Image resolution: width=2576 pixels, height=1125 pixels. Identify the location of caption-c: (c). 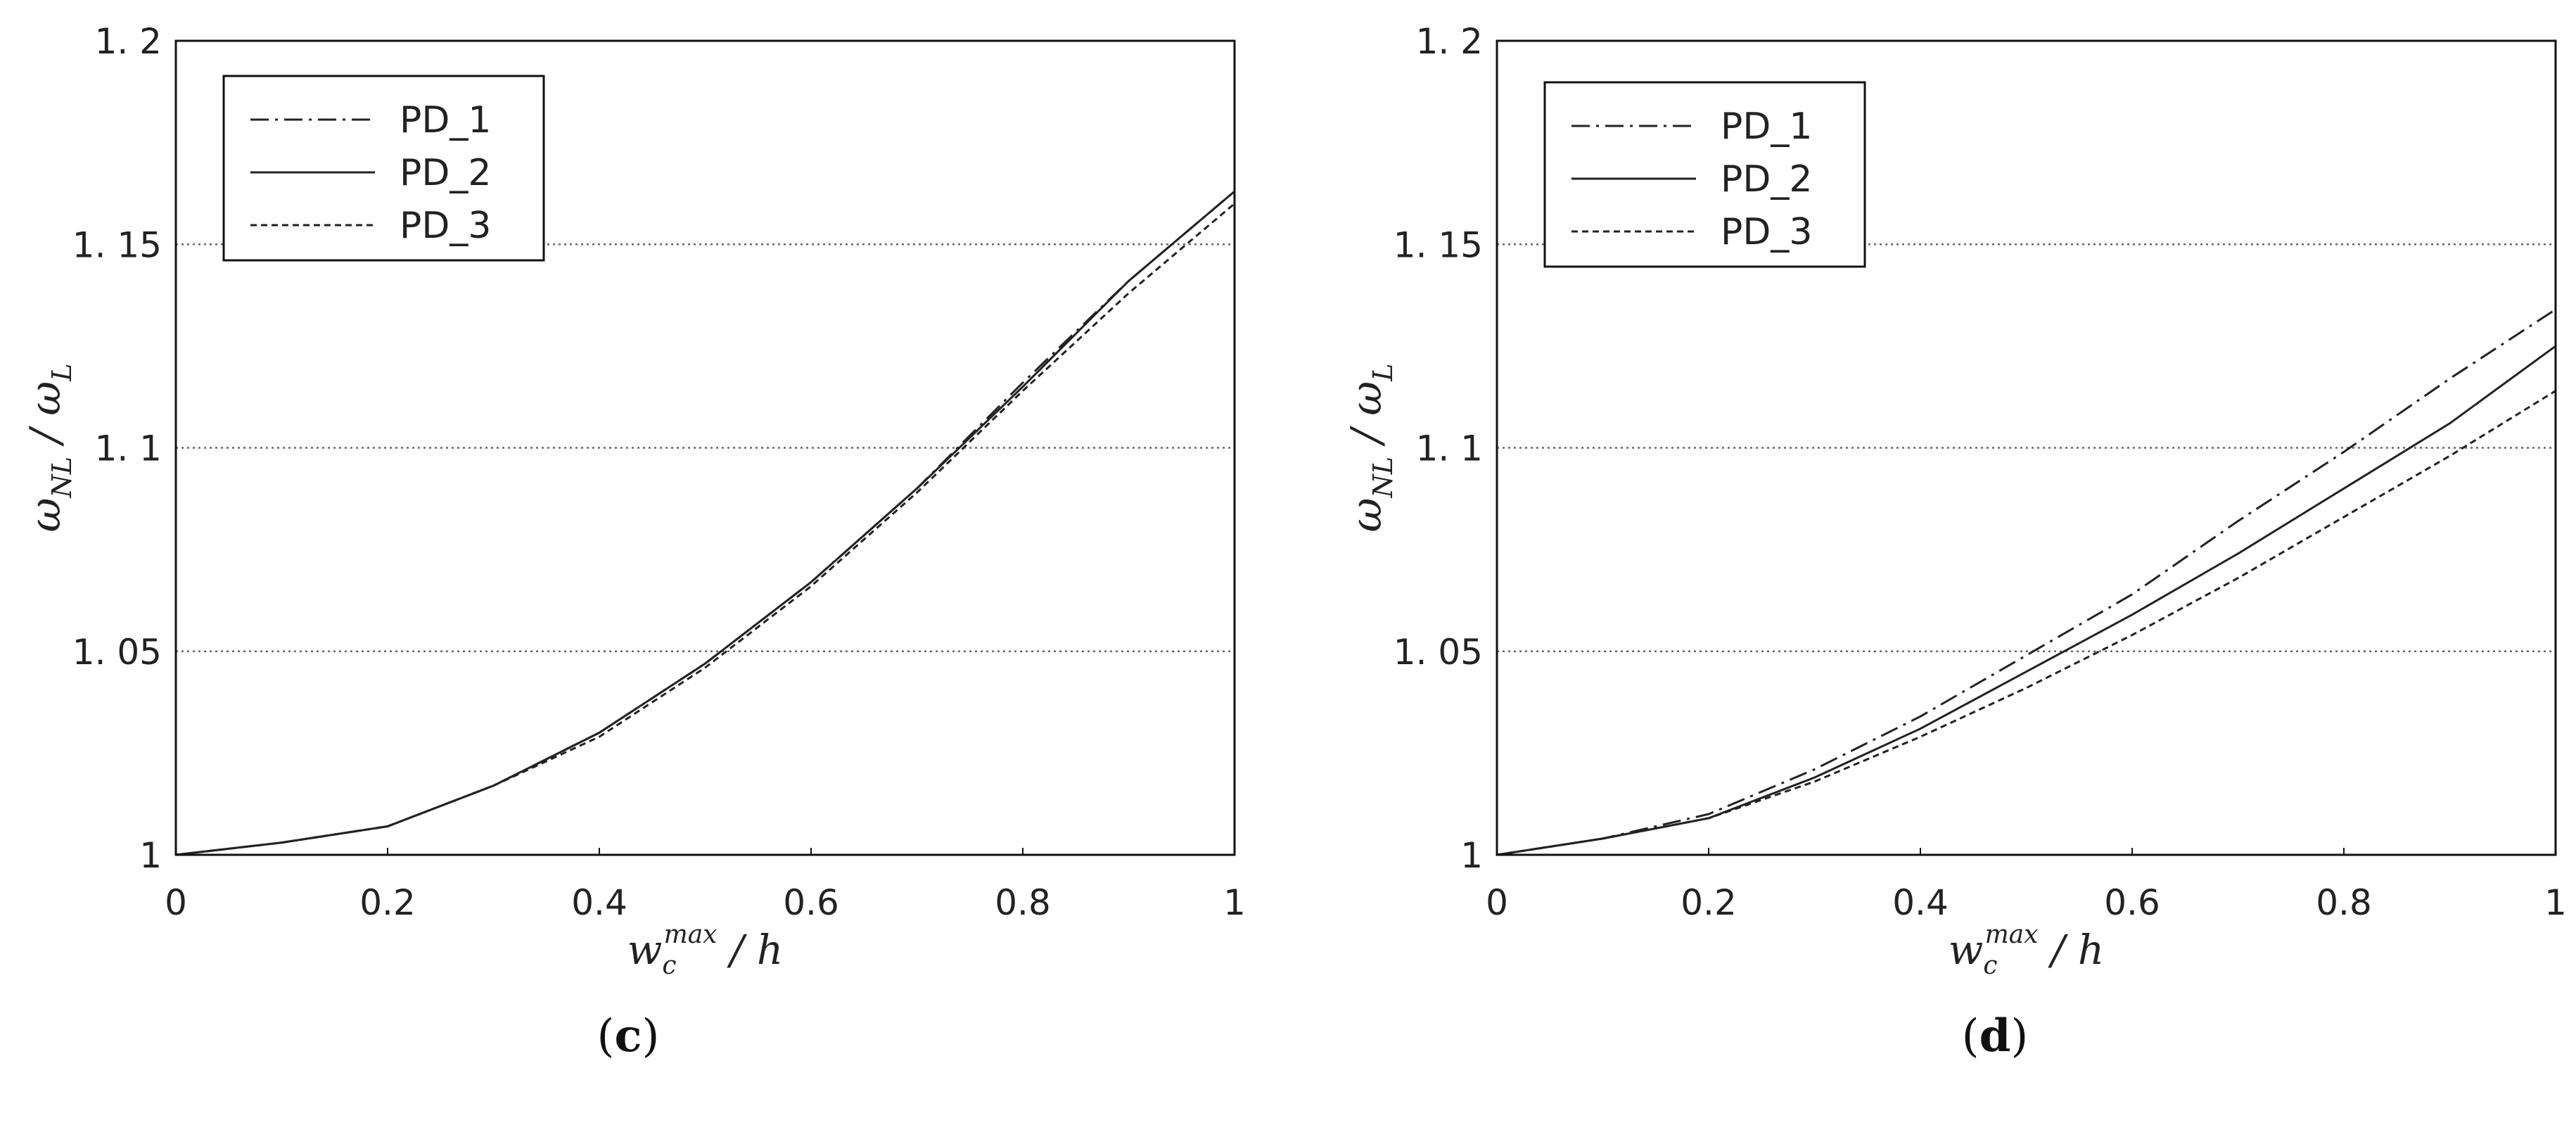
(628, 1036).